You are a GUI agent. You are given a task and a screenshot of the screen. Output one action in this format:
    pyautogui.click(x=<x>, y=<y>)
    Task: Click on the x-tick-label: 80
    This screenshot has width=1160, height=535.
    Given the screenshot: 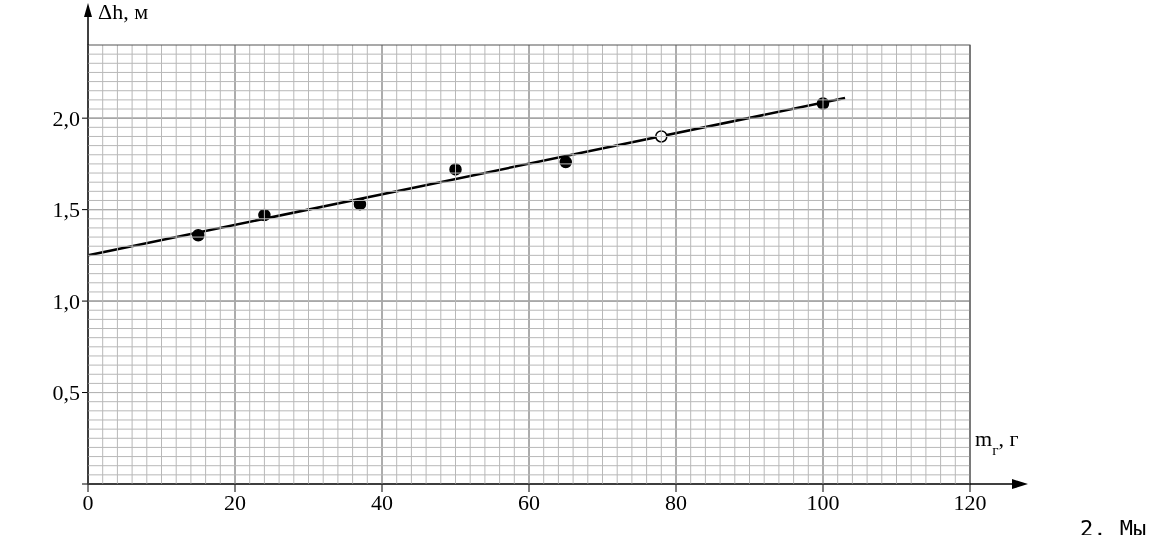 What is the action you would take?
    pyautogui.click(x=676, y=502)
    